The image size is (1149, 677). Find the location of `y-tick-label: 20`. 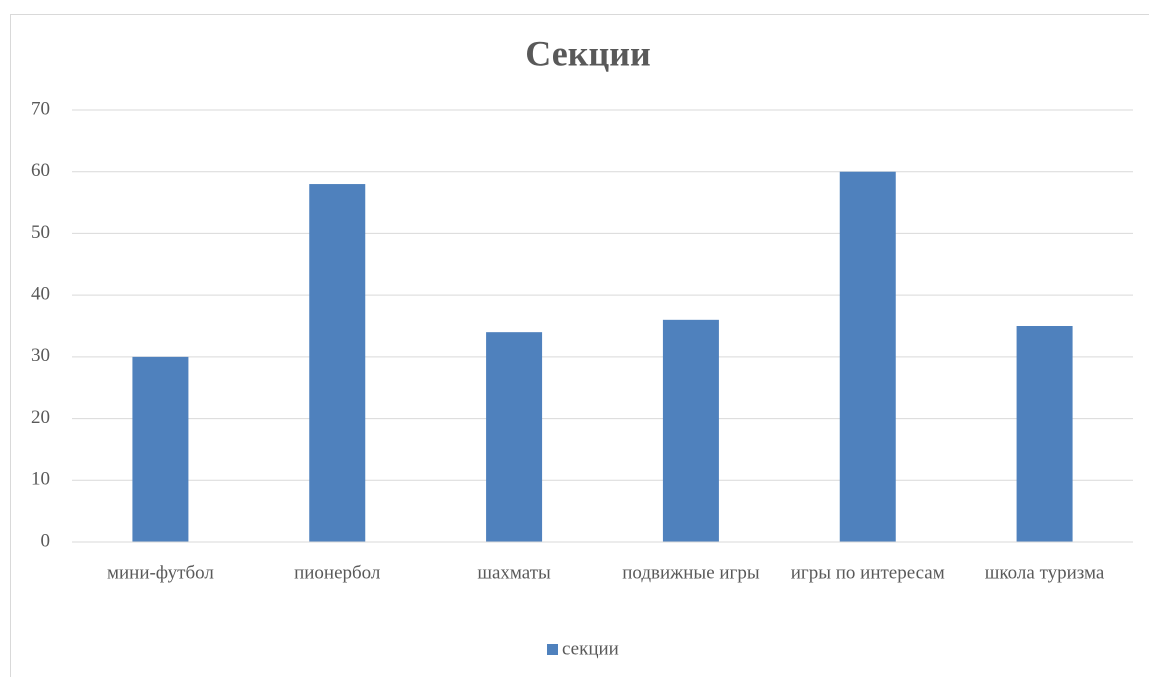

y-tick-label: 20 is located at coordinates (40, 417).